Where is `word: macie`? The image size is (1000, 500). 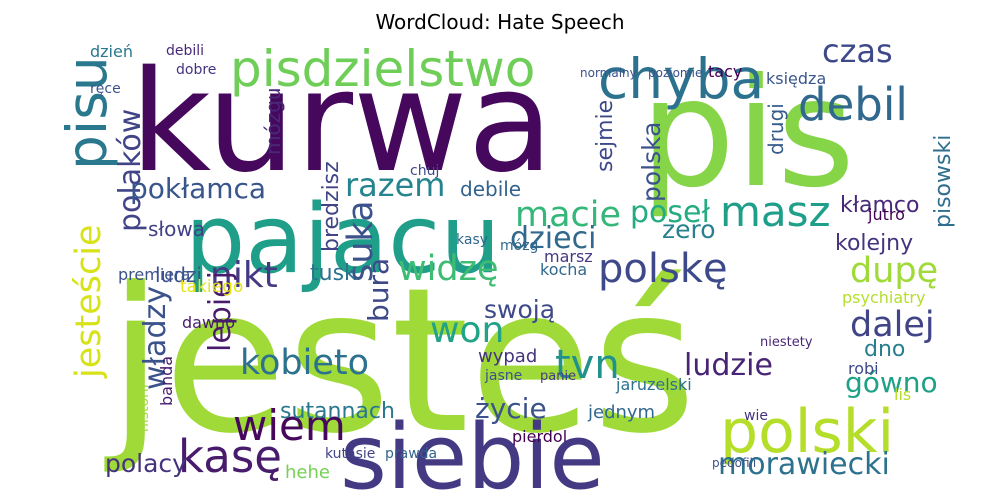
word: macie is located at coordinates (568, 215).